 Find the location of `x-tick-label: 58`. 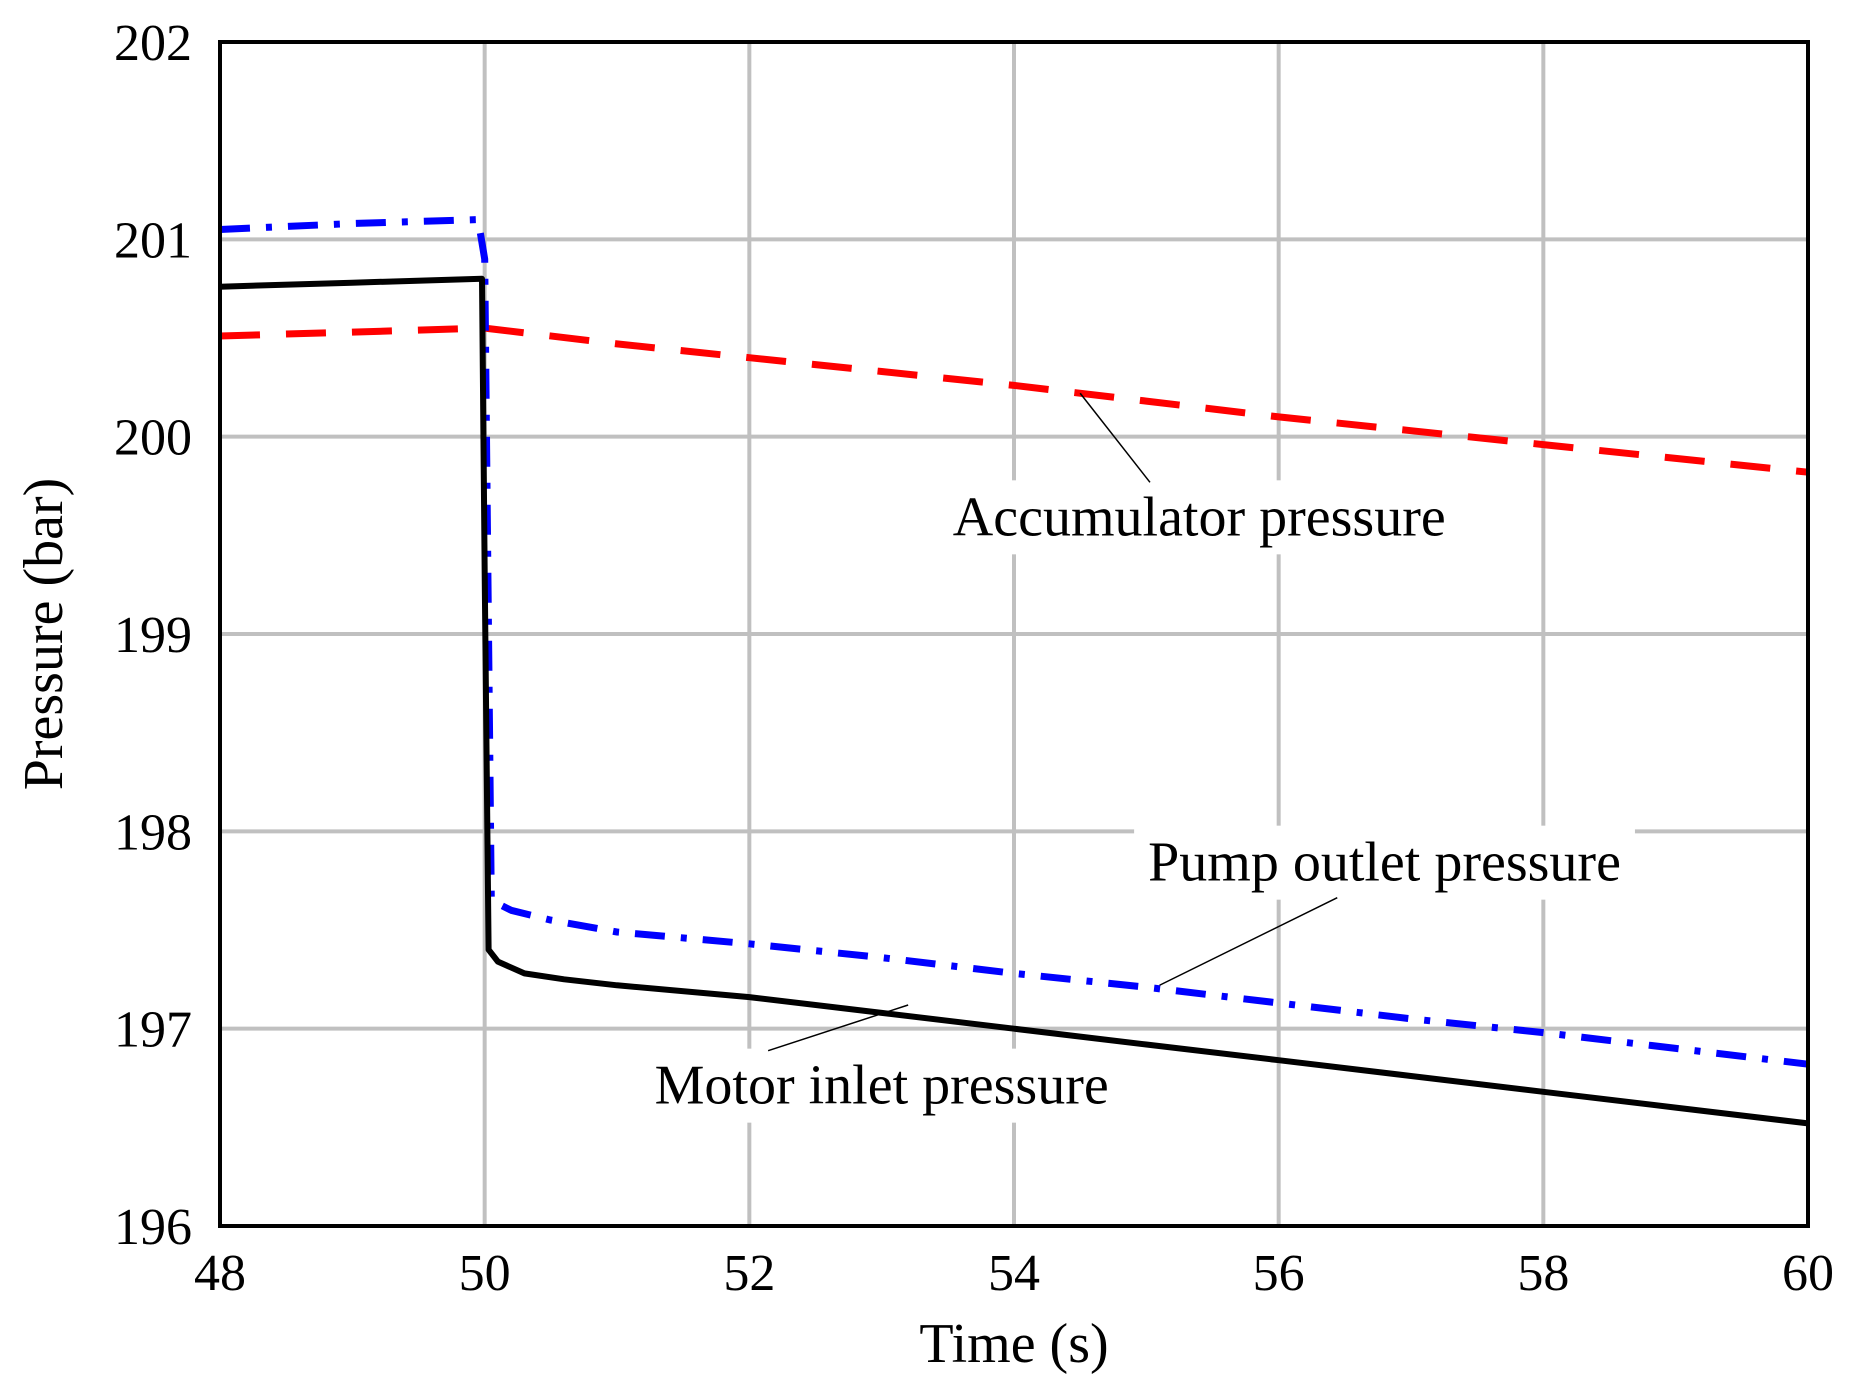

x-tick-label: 58 is located at coordinates (1543, 1273).